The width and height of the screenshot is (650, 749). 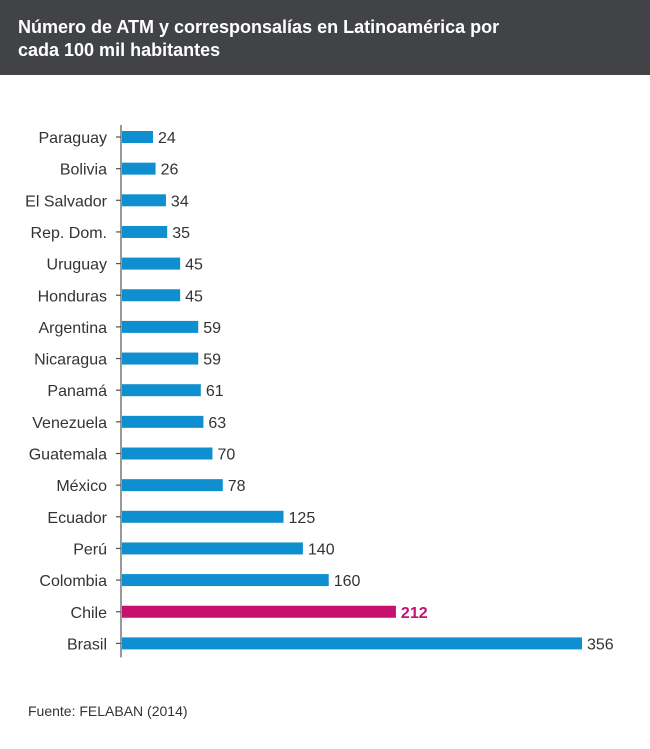 What do you see at coordinates (73, 581) in the screenshot?
I see `category-label: Colombia` at bounding box center [73, 581].